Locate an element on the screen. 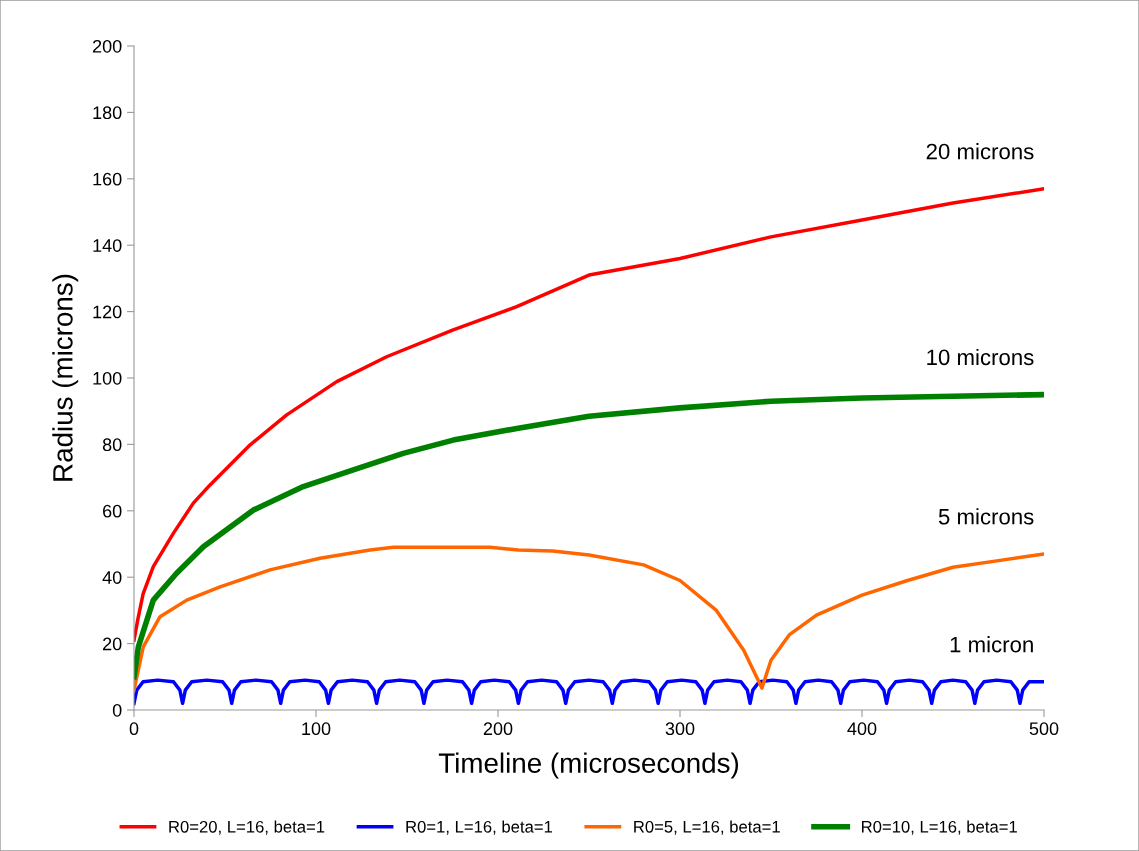 This screenshot has height=851, width=1139. legend-label: R0=1, L=16, beta=1 is located at coordinates (479, 827).